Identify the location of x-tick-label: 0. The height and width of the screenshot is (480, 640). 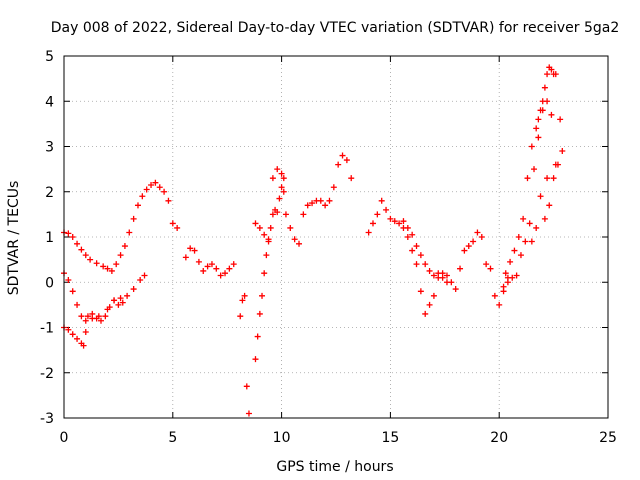
(64, 438).